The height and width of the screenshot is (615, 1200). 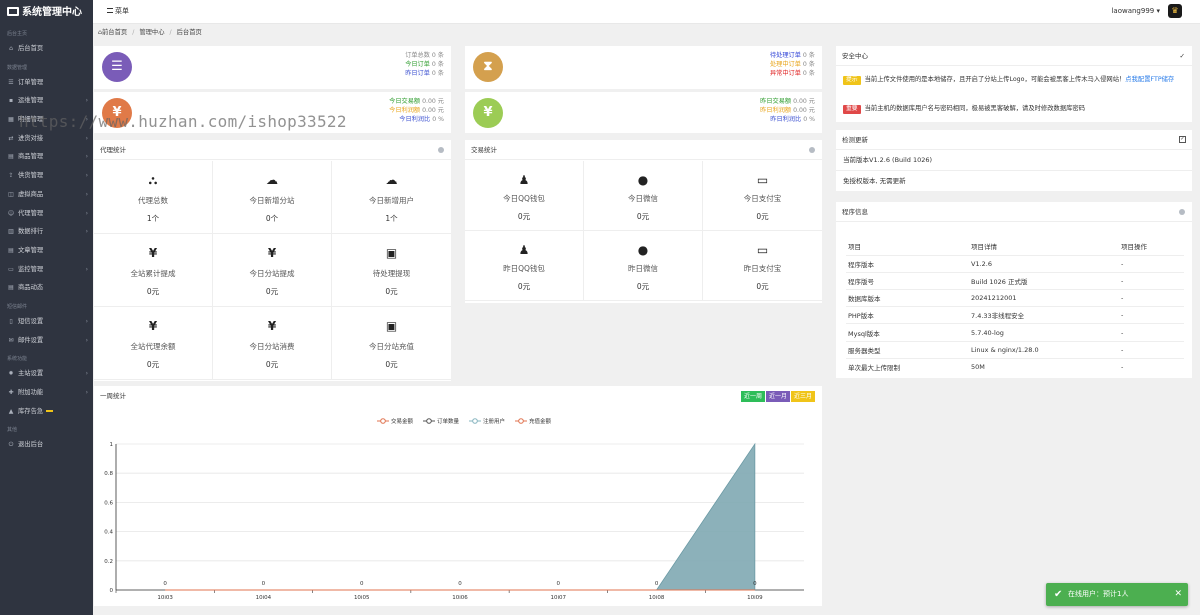 I want to click on table-header-cell: 项目操作, so click(x=1134, y=247).